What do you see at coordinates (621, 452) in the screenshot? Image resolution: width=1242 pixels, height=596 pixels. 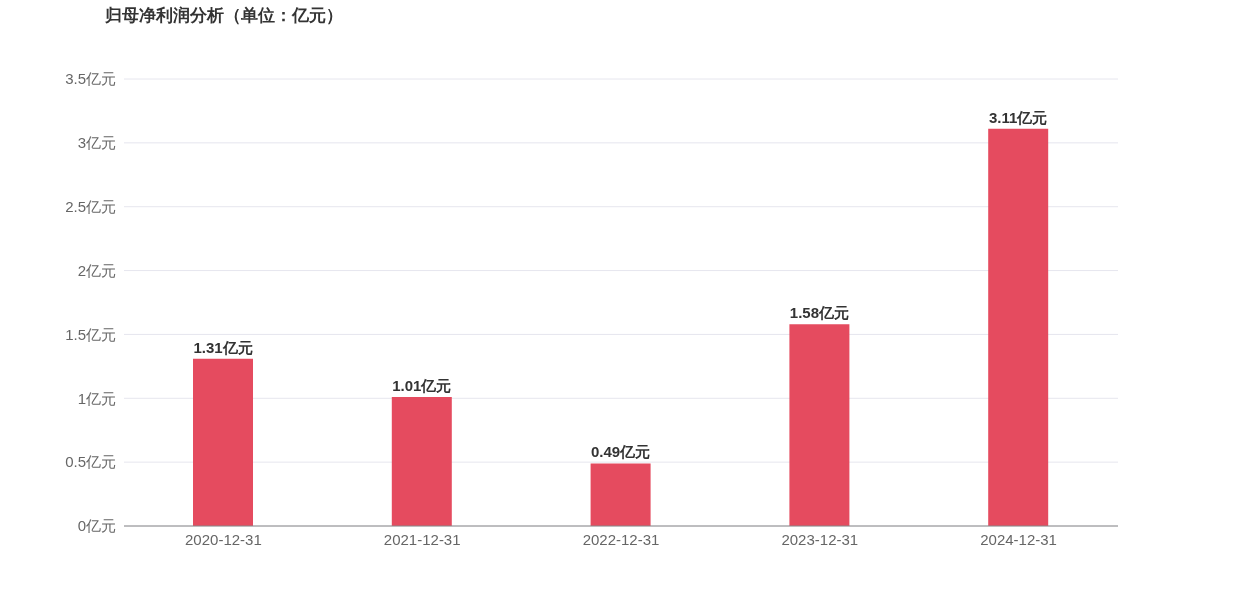 I see `data-label: 0.49亿元` at bounding box center [621, 452].